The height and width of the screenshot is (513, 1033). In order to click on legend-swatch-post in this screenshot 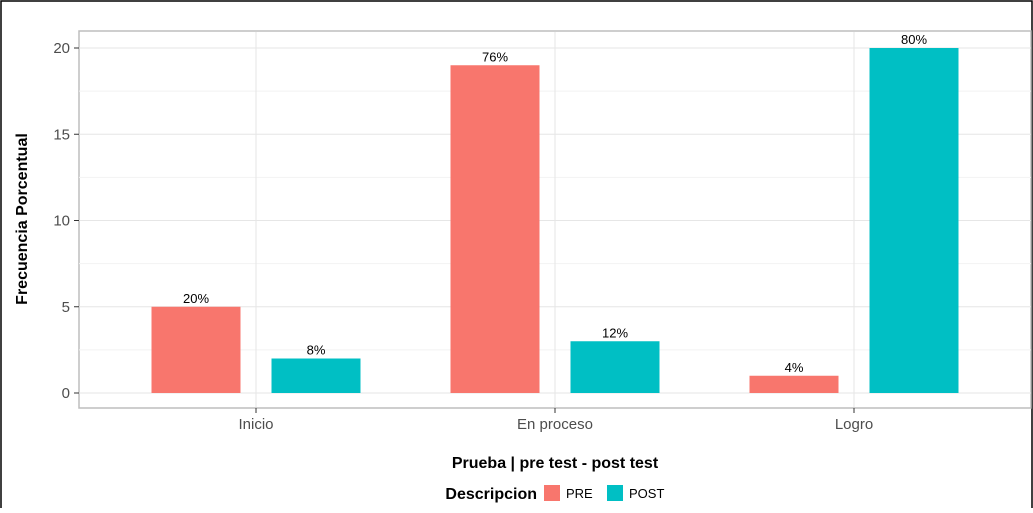, I will do `click(615, 493)`.